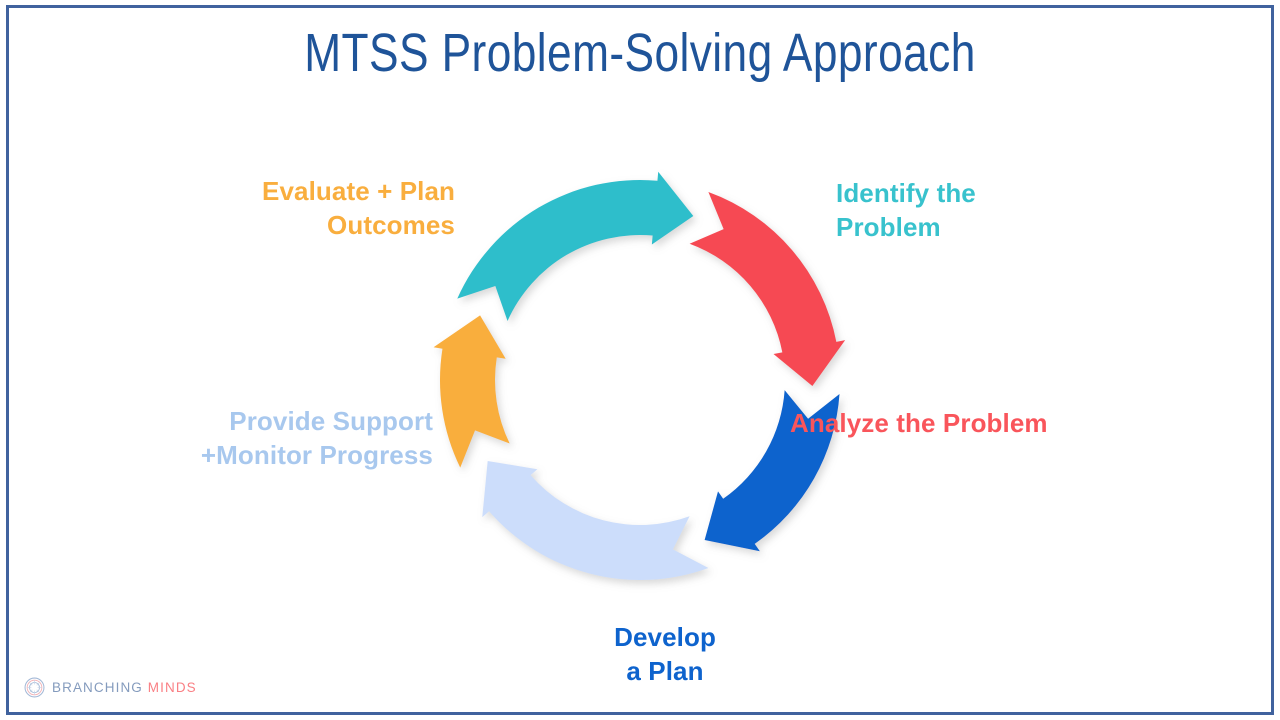 The image size is (1280, 720). What do you see at coordinates (767, 289) in the screenshot?
I see `cycle-segment-analyze` at bounding box center [767, 289].